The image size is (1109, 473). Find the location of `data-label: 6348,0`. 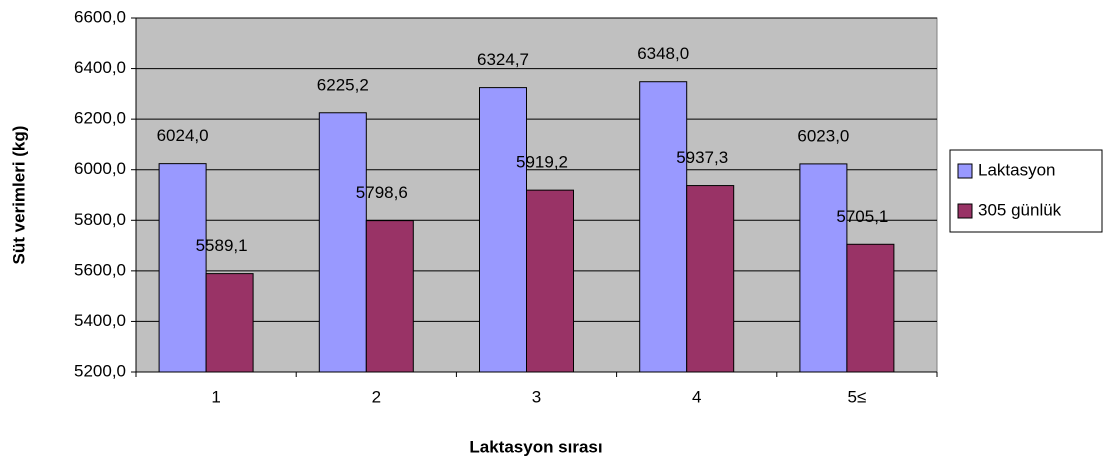

data-label: 6348,0 is located at coordinates (663, 53).